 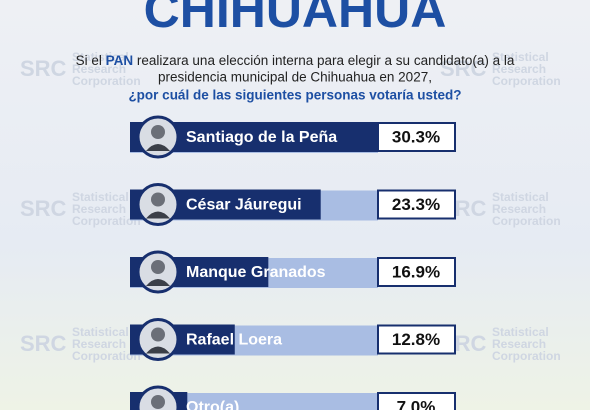 I want to click on question-lead: Si el, so click(x=89, y=60).